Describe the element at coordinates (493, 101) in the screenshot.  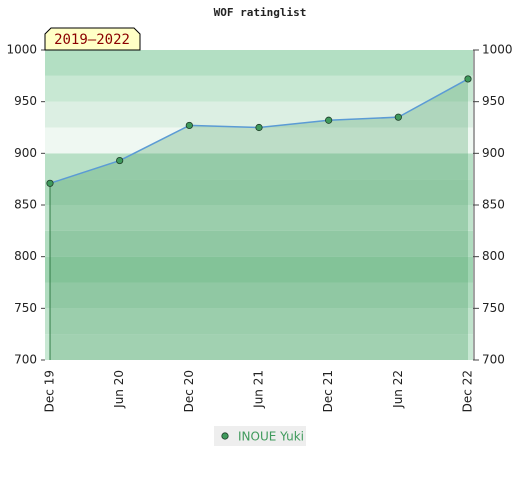
I see `y2-tick-label: 950` at that location.